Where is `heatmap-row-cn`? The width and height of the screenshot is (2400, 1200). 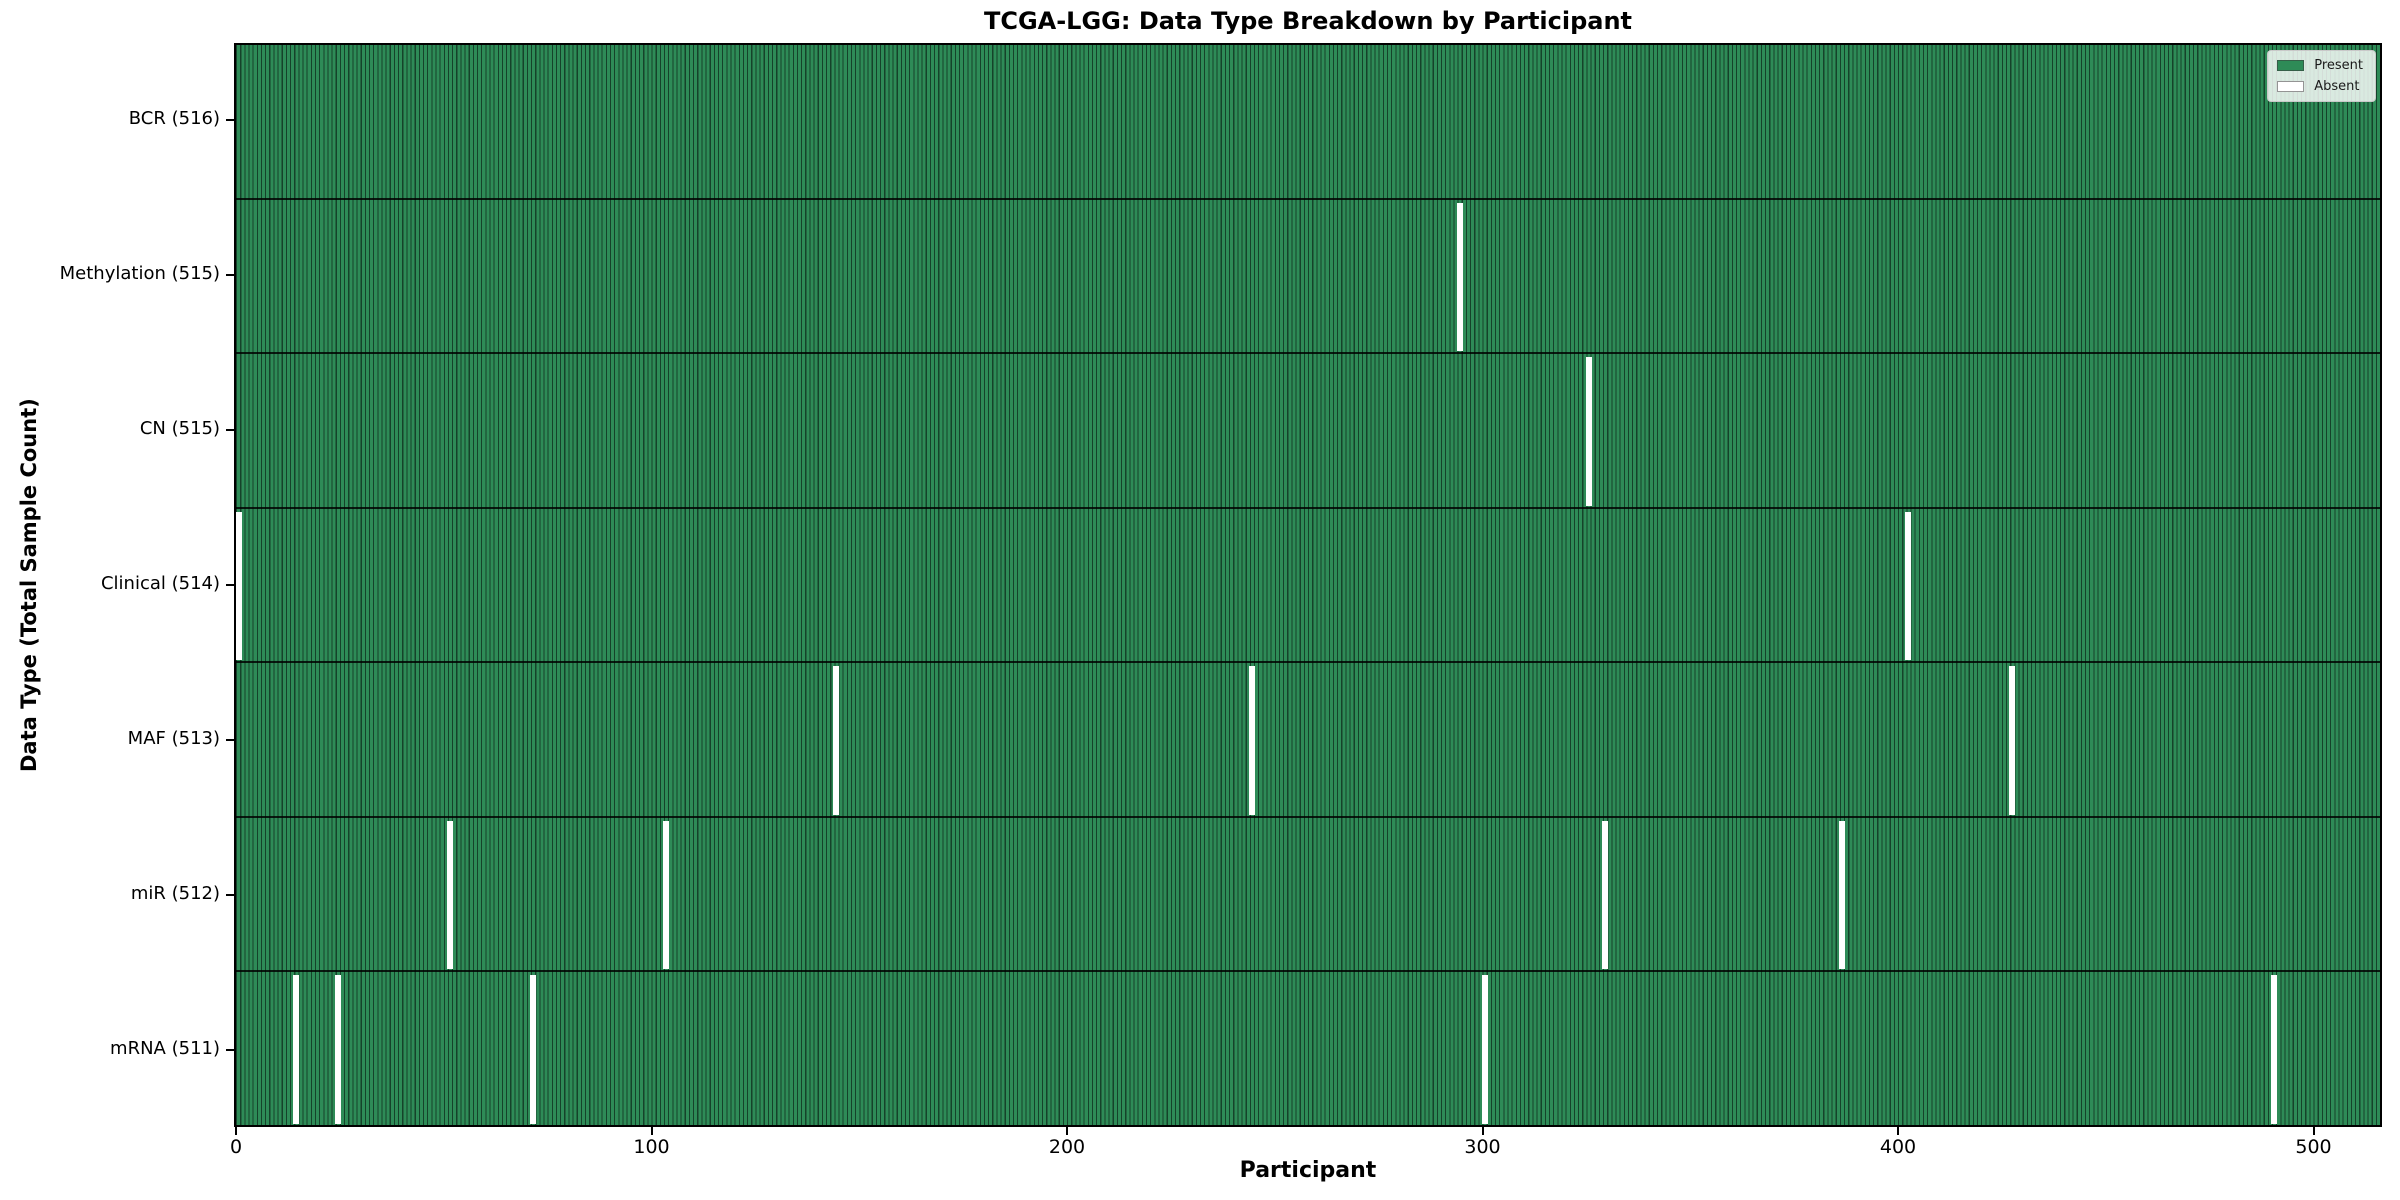
heatmap-row-cn is located at coordinates (1308, 431).